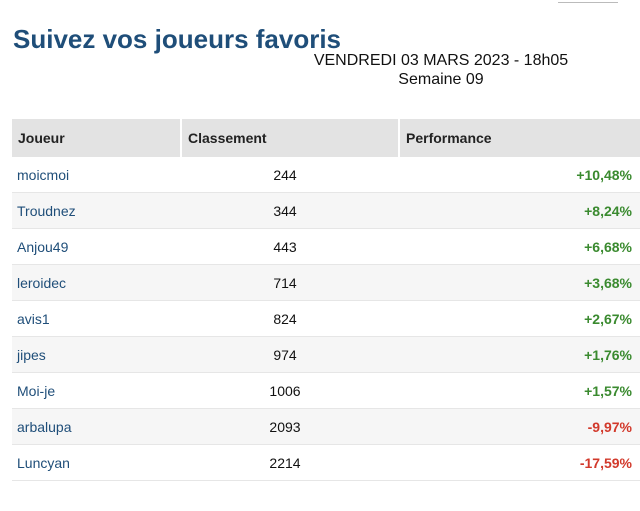  Describe the element at coordinates (36, 390) in the screenshot. I see `player-name-link: Moi-je` at that location.